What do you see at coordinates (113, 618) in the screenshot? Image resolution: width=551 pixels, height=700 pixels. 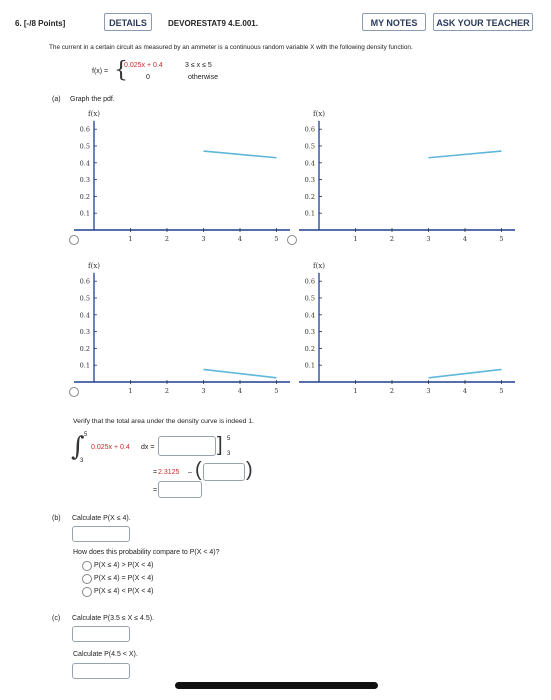 I see `part-c-calc1: Calculate P(3.5 ≤ X ≤ 4.5).` at bounding box center [113, 618].